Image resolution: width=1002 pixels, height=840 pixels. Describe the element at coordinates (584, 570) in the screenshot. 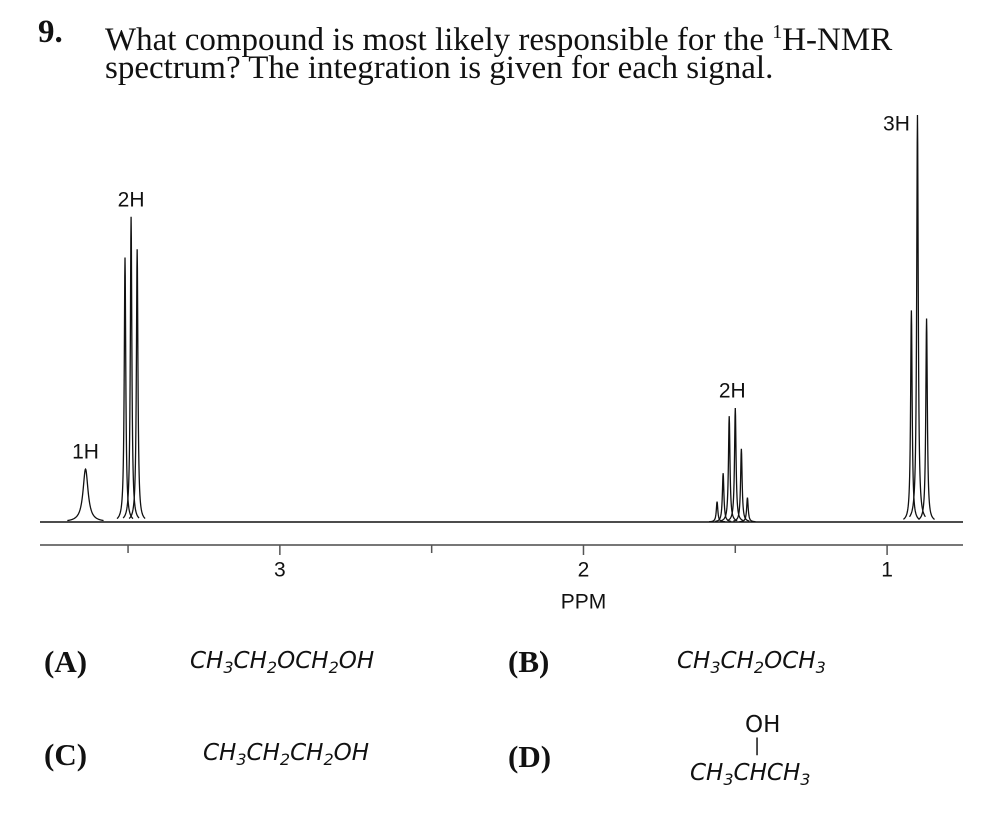

I see `x-tick-label: 2` at that location.